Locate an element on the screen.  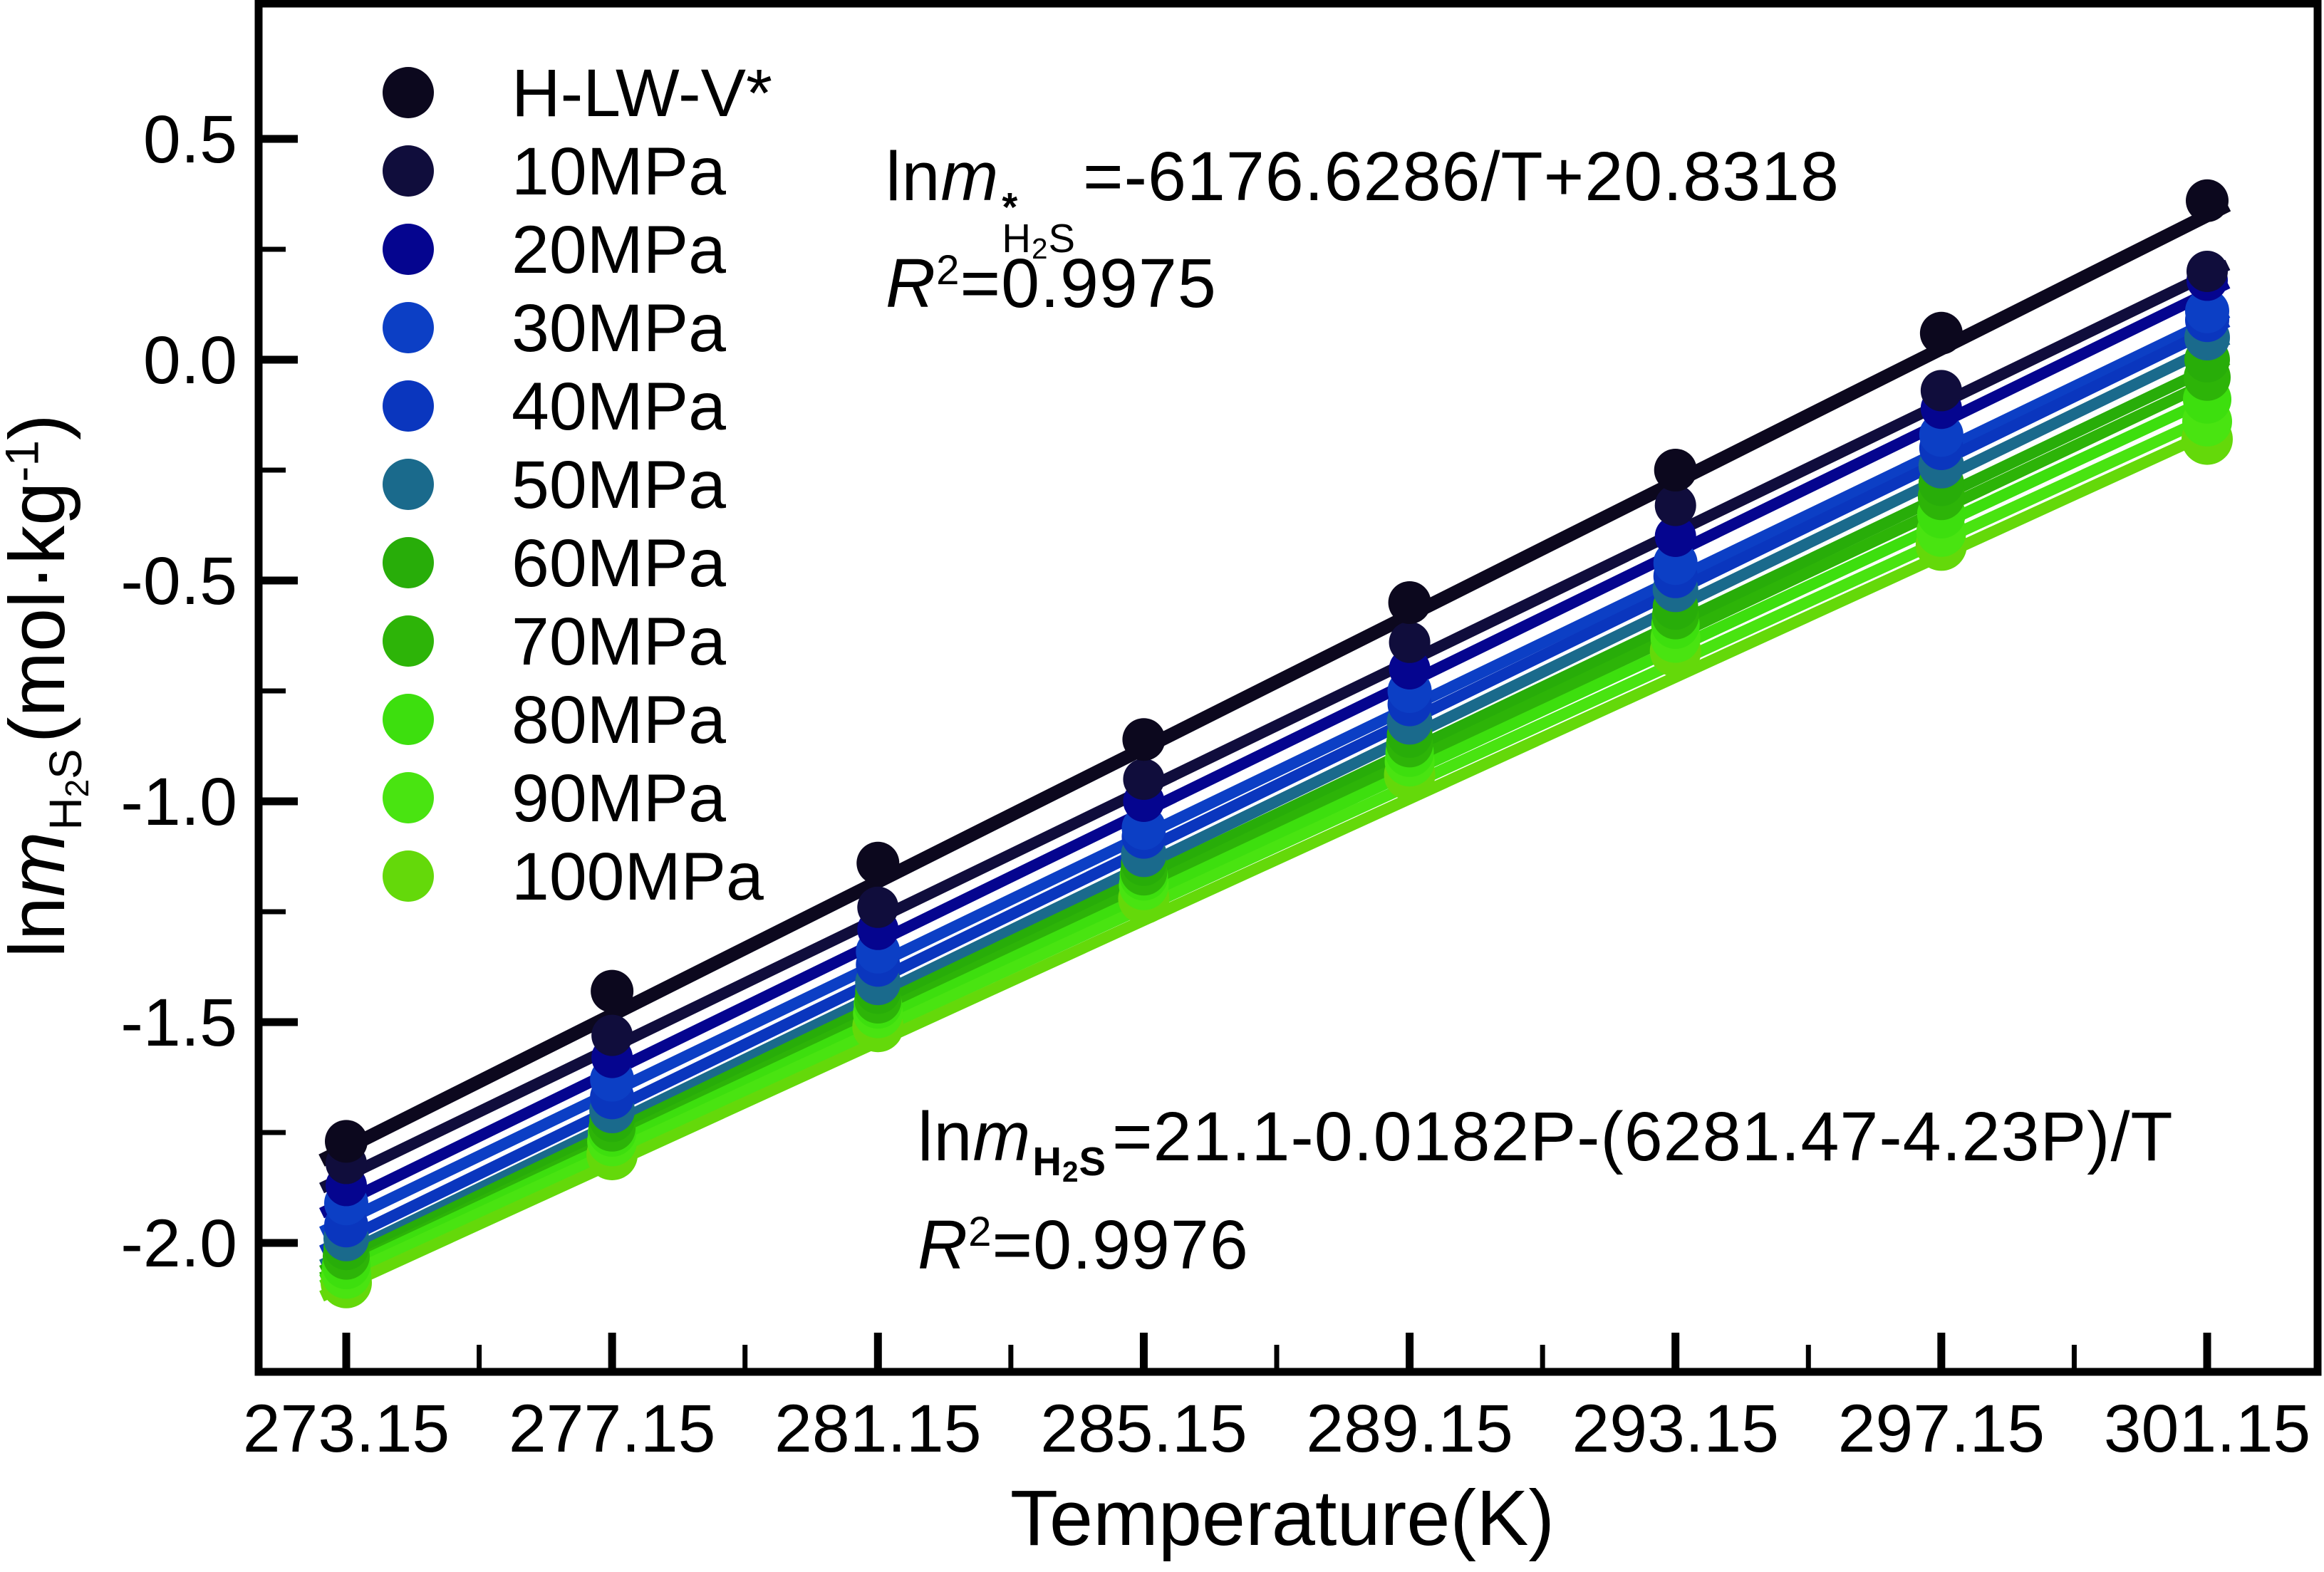
x-tick-label: 293.15 is located at coordinates (1675, 1429).